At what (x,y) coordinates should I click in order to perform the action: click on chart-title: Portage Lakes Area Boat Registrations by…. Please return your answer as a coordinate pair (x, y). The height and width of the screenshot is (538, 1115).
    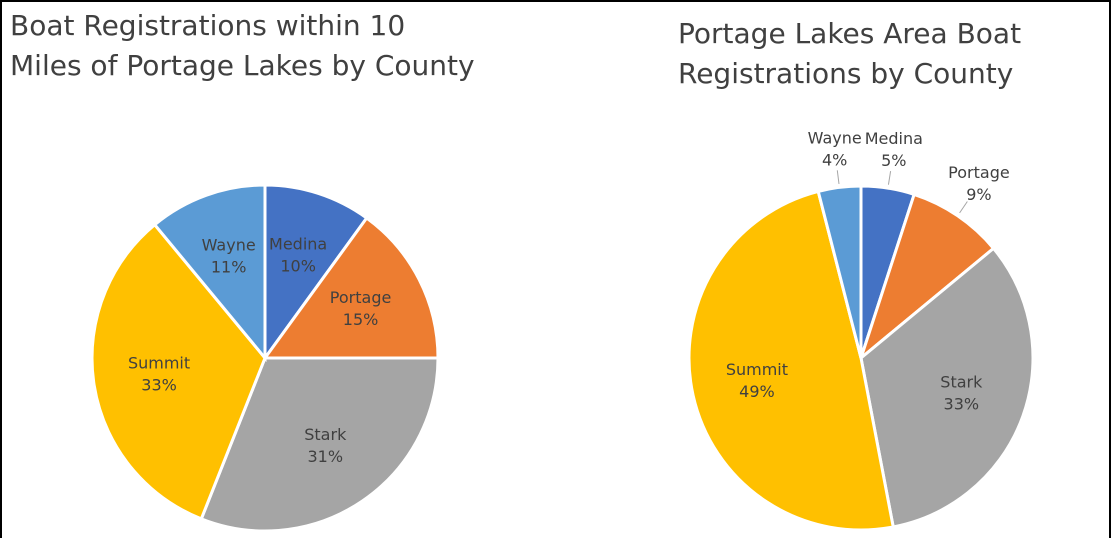
    Looking at the image, I should click on (850, 53).